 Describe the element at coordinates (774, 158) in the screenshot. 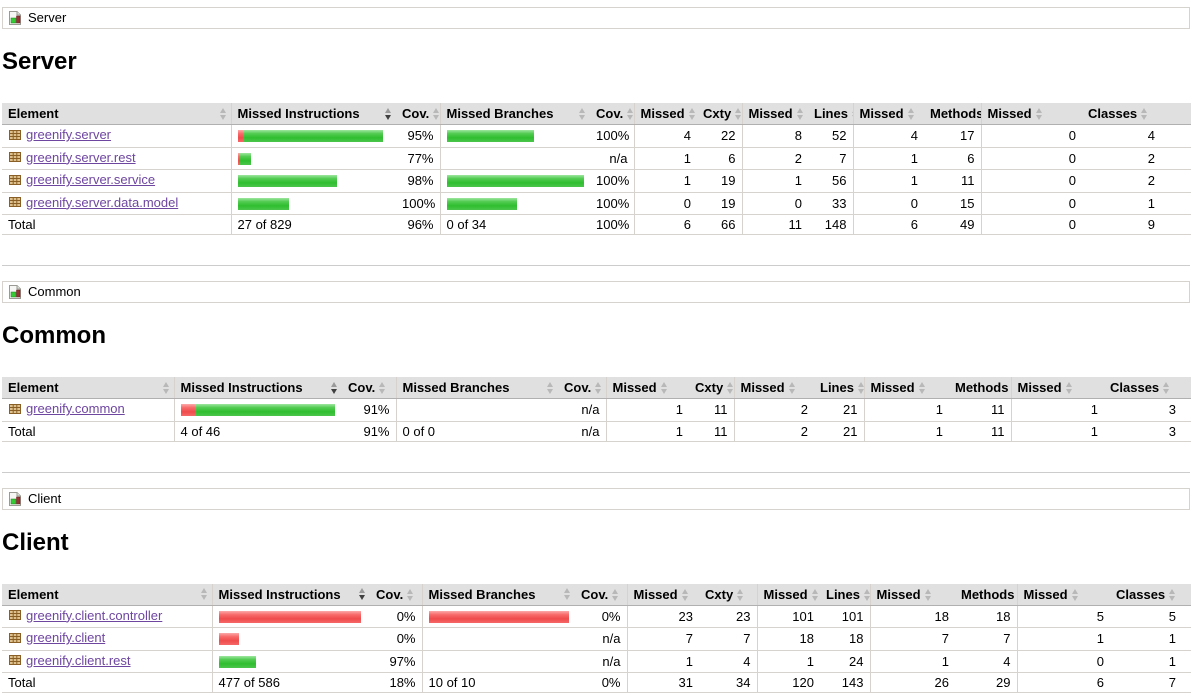

I see `counter-cell: 2` at that location.